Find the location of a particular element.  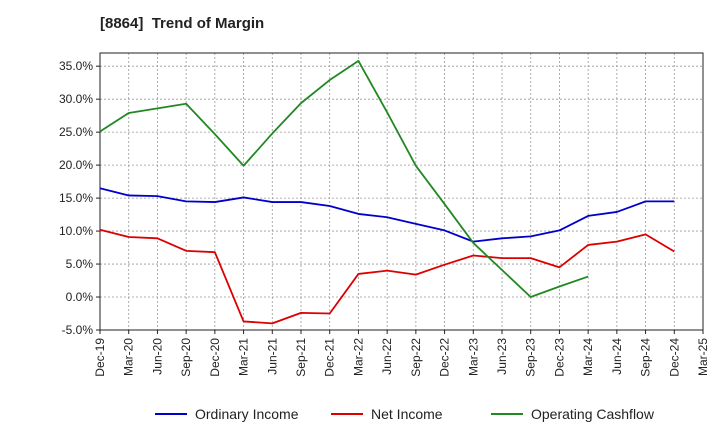

x-tick-label: Jun-23 is located at coordinates (502, 356).